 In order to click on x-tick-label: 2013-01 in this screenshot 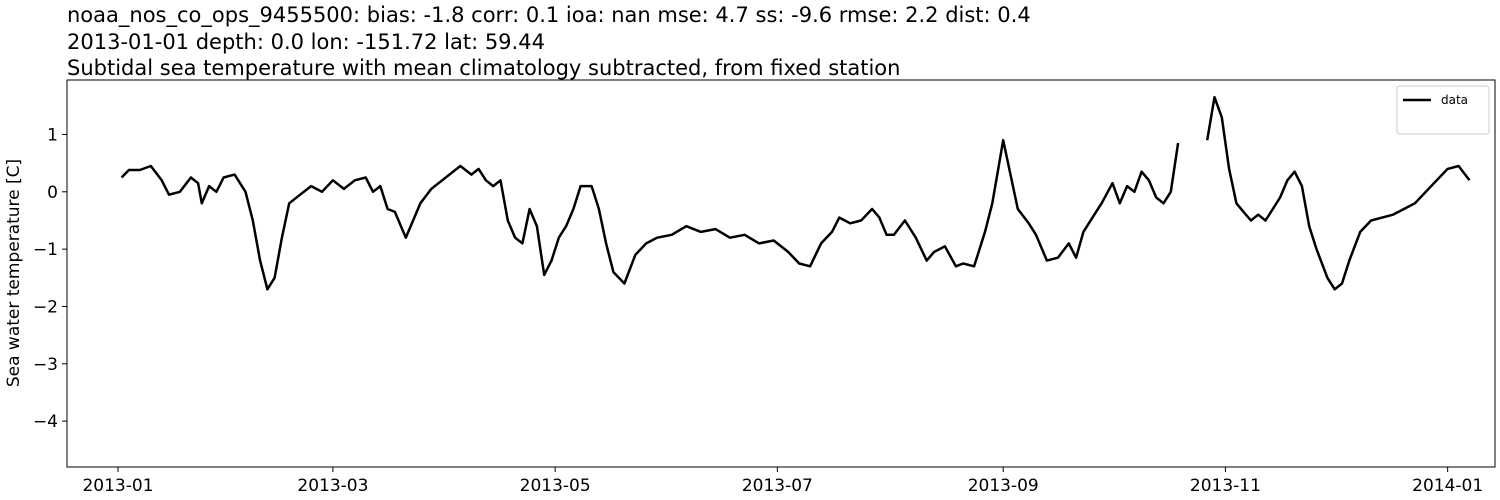, I will do `click(117, 486)`.